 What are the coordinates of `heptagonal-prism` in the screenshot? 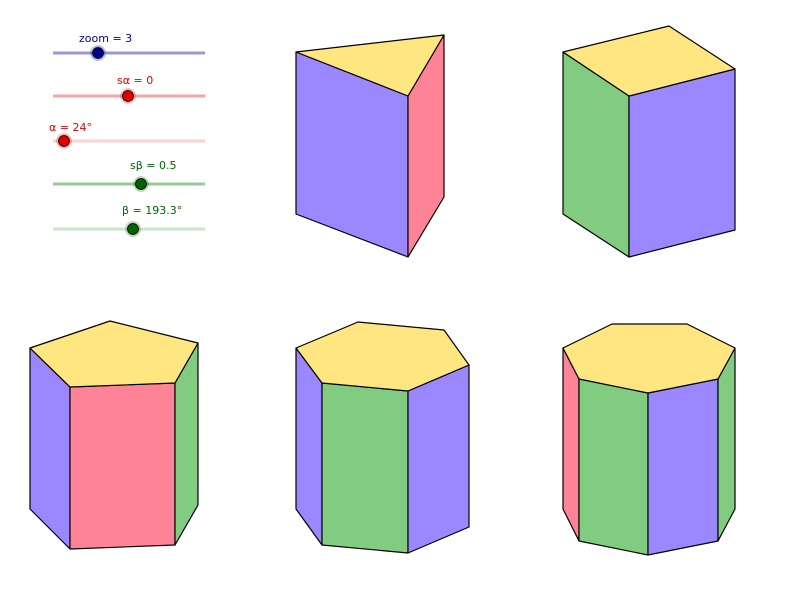 It's located at (649, 439).